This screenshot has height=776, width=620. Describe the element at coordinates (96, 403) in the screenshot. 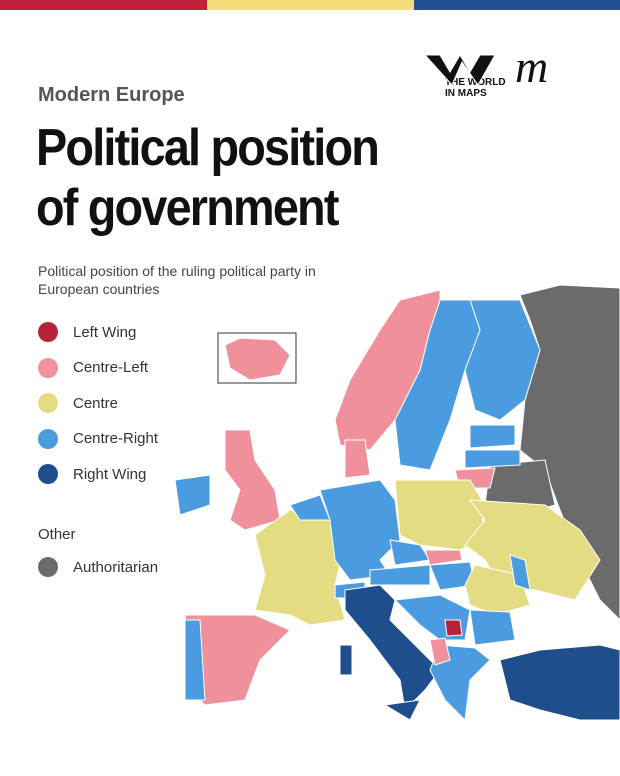

I see `legend-label: Centre` at that location.